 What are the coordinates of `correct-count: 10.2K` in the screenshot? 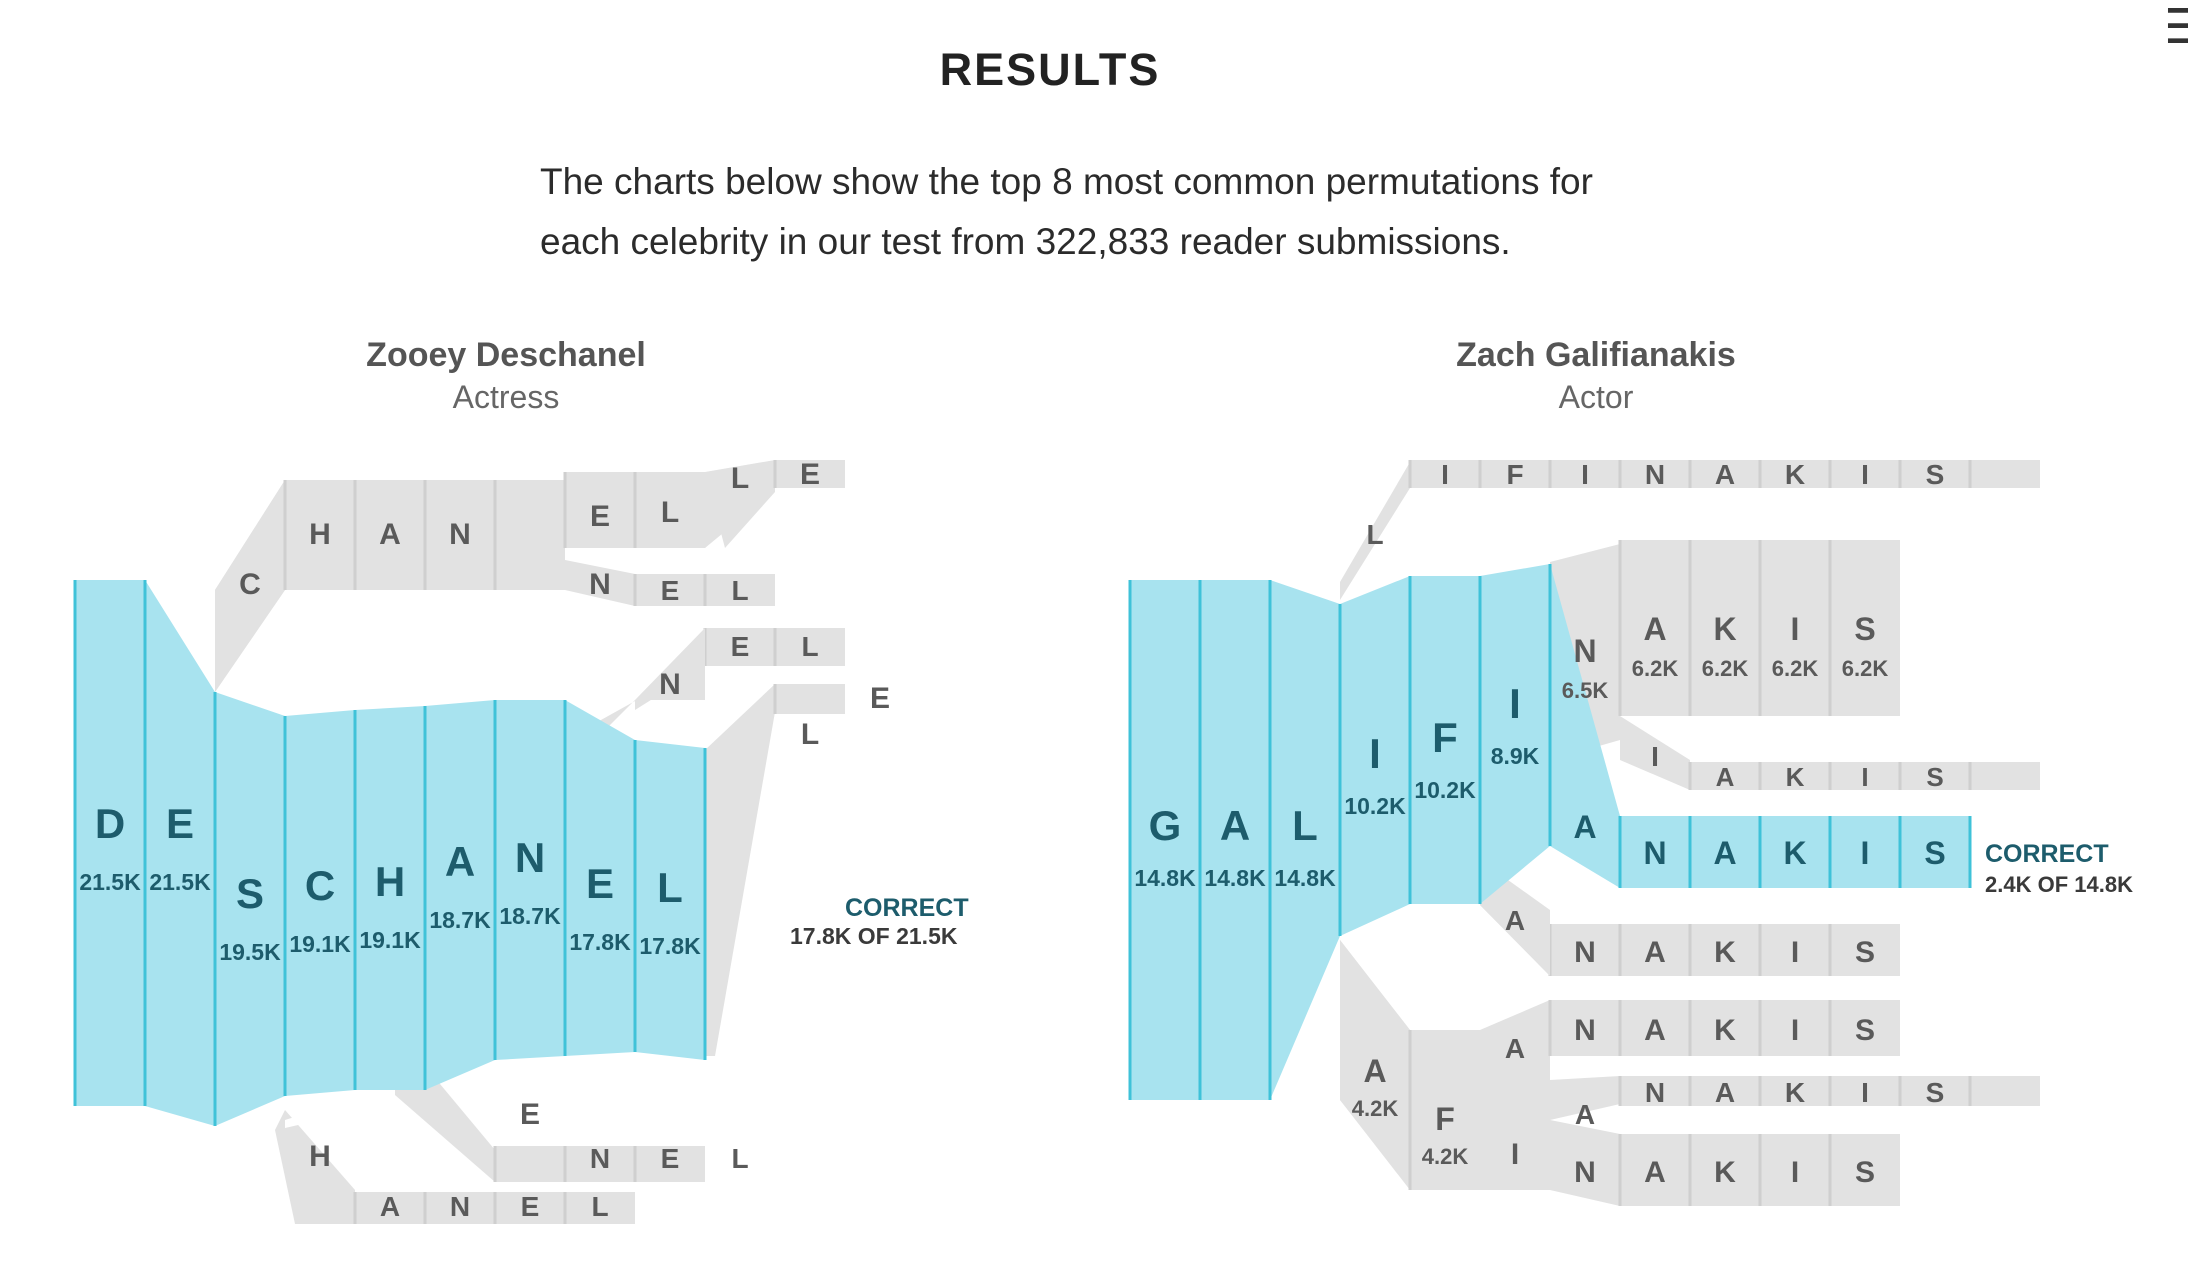 It's located at (1445, 790).